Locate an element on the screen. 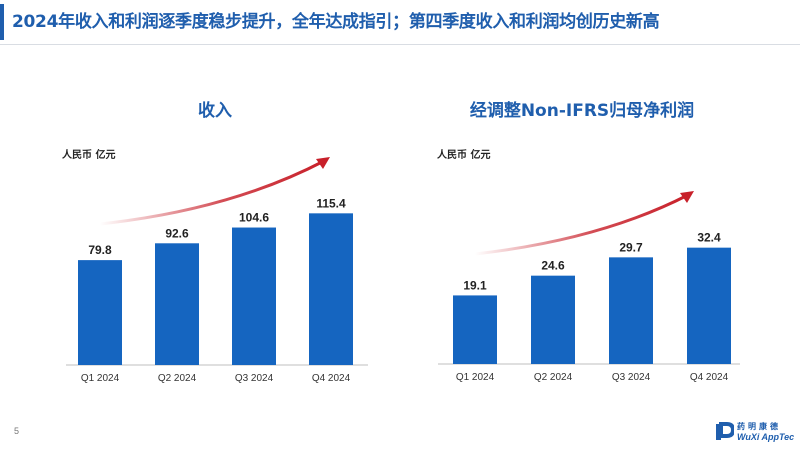  data-label: 29.7 is located at coordinates (631, 247).